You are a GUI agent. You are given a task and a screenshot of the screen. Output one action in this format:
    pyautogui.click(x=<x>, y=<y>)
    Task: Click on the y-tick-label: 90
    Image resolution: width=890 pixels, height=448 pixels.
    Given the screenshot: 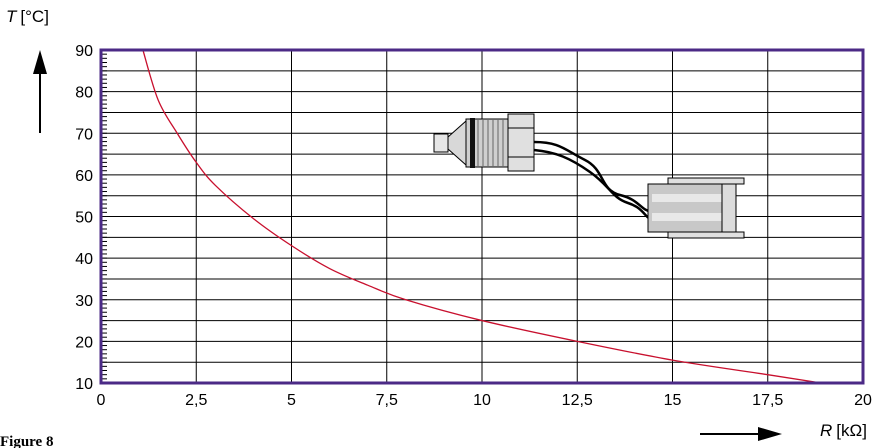 What is the action you would take?
    pyautogui.click(x=84, y=51)
    